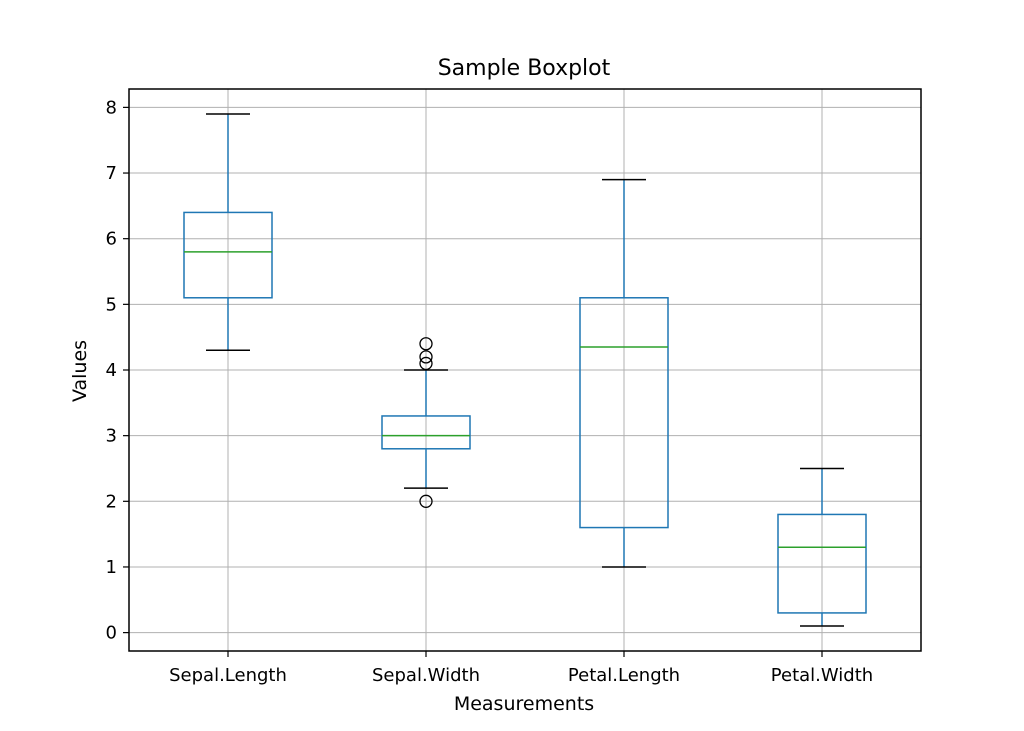 This screenshot has height=731, width=1024. Describe the element at coordinates (426, 675) in the screenshot. I see `x-tick-label: Sepal.Width` at that location.